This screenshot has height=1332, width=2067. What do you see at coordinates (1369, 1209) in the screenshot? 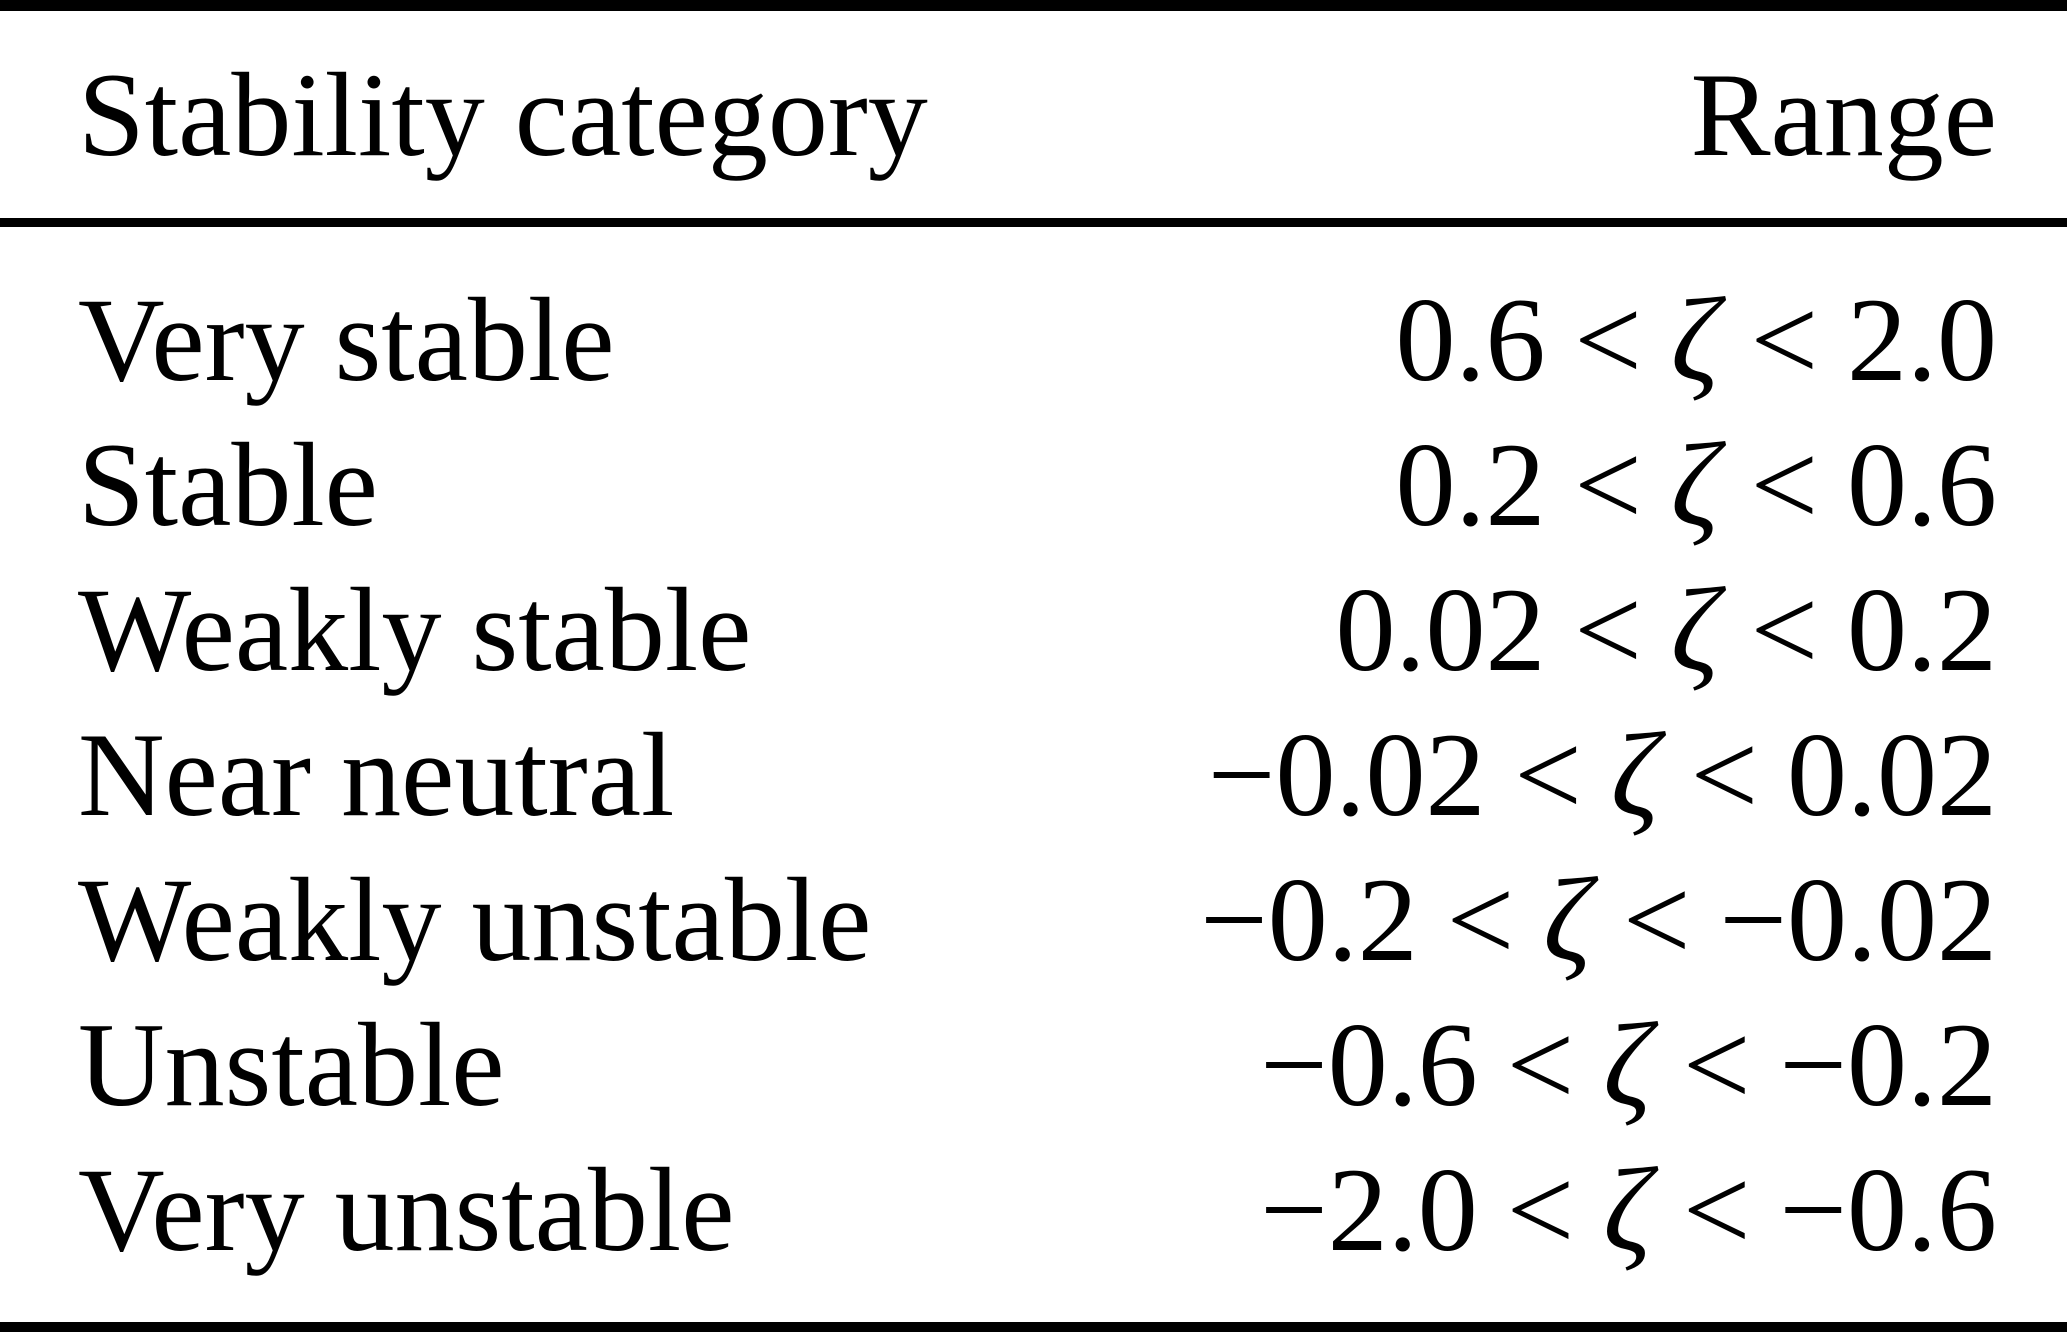
I see `range-lower-bound: −2.0` at bounding box center [1369, 1209].